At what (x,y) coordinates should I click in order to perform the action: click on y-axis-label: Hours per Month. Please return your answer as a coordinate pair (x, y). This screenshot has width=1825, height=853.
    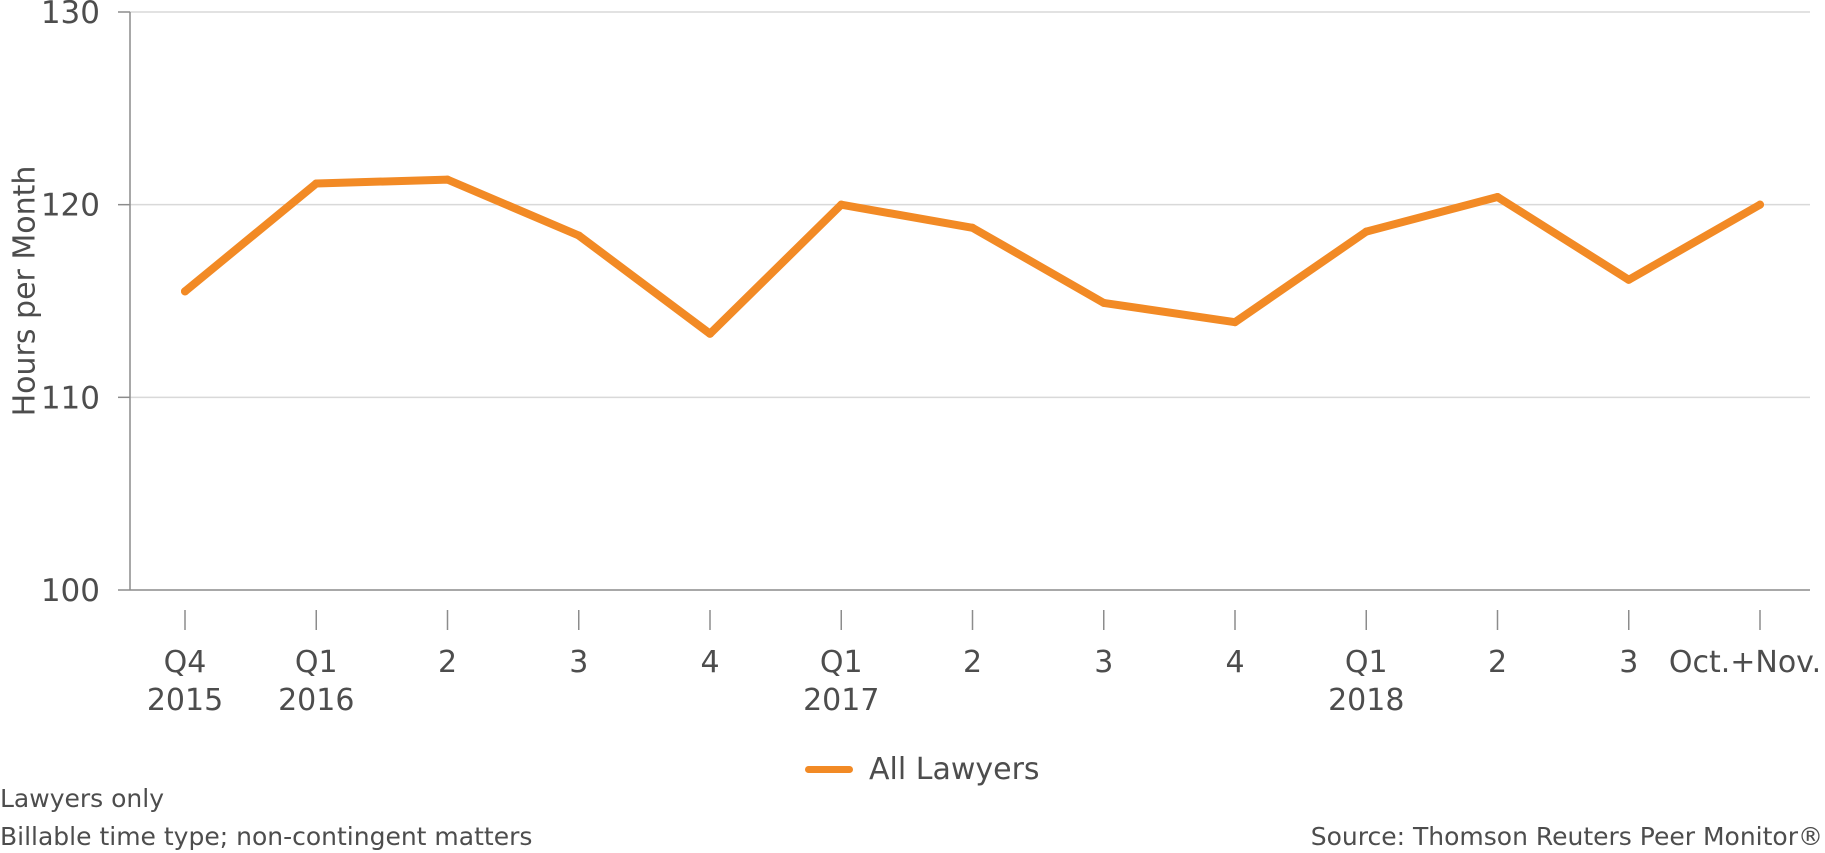
    Looking at the image, I should click on (25, 291).